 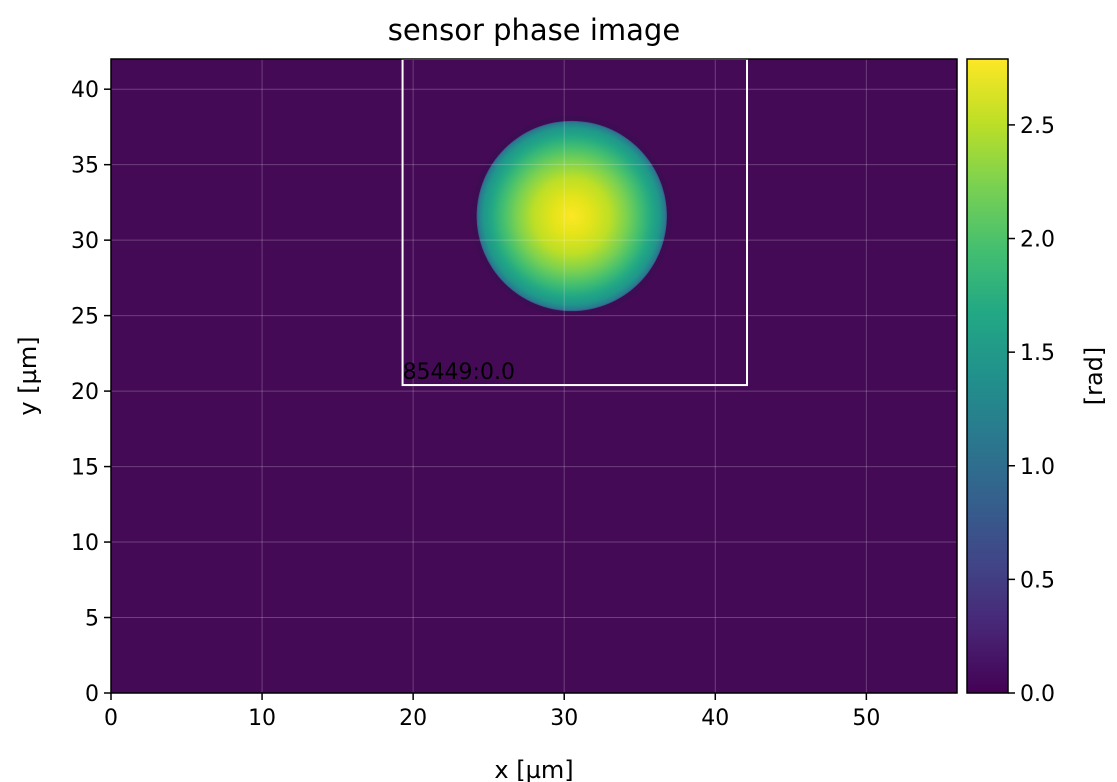 I want to click on y-tick-label: 0, so click(x=92, y=694).